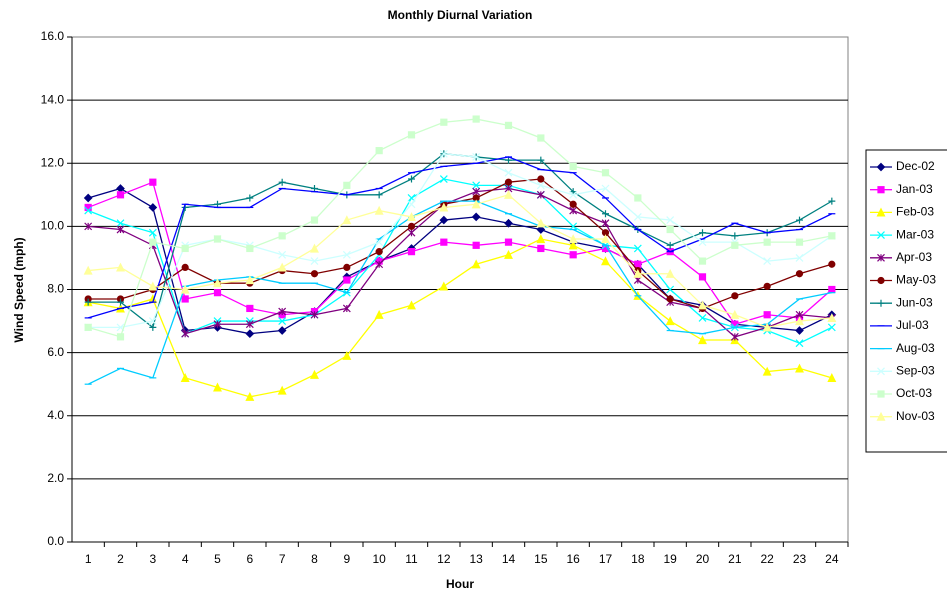 This screenshot has width=947, height=597. What do you see at coordinates (832, 559) in the screenshot?
I see `x-tick-label: 24` at bounding box center [832, 559].